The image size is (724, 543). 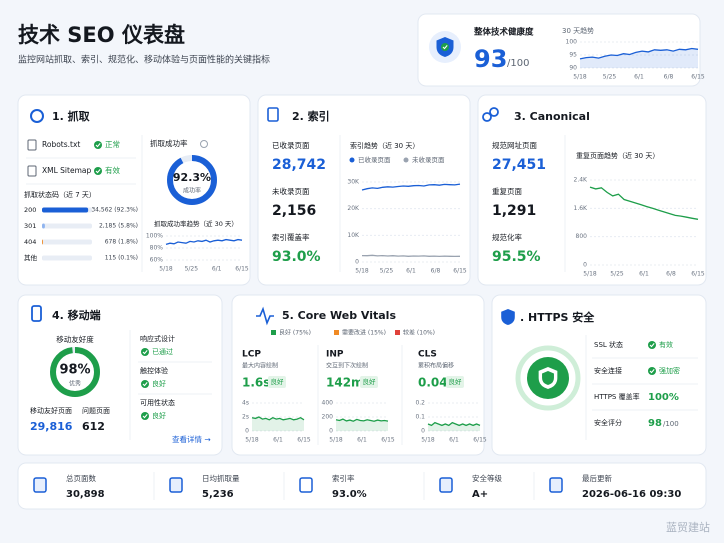 What do you see at coordinates (154, 236) in the screenshot?
I see `y-tick-label: 100%` at bounding box center [154, 236].